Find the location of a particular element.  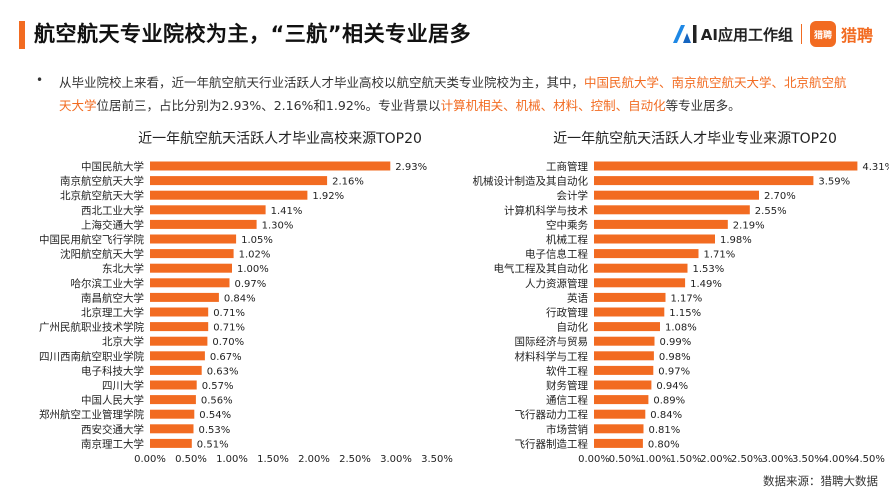

category-label: 四川大学 is located at coordinates (123, 385).